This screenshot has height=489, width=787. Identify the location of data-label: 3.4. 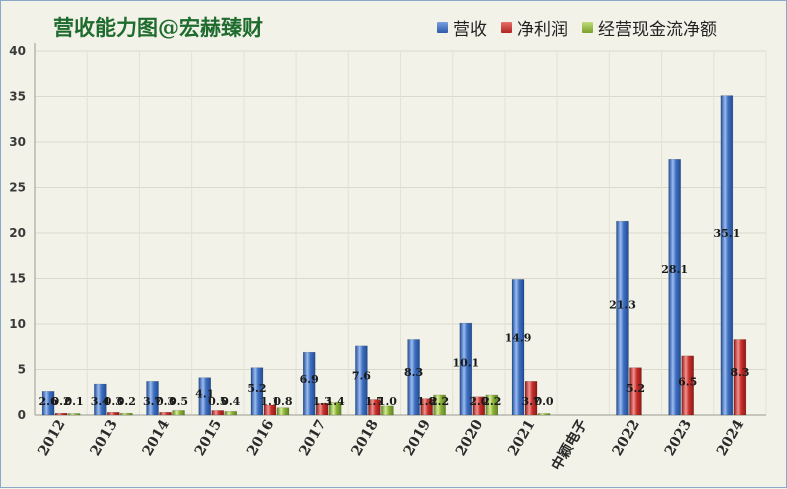
(100, 401).